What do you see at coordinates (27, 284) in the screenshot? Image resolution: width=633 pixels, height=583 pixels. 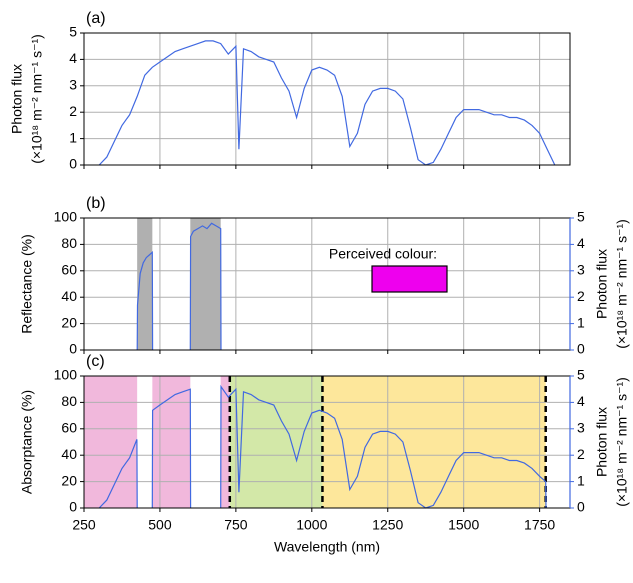 I see `y-axis-label: Reflectance (%)` at bounding box center [27, 284].